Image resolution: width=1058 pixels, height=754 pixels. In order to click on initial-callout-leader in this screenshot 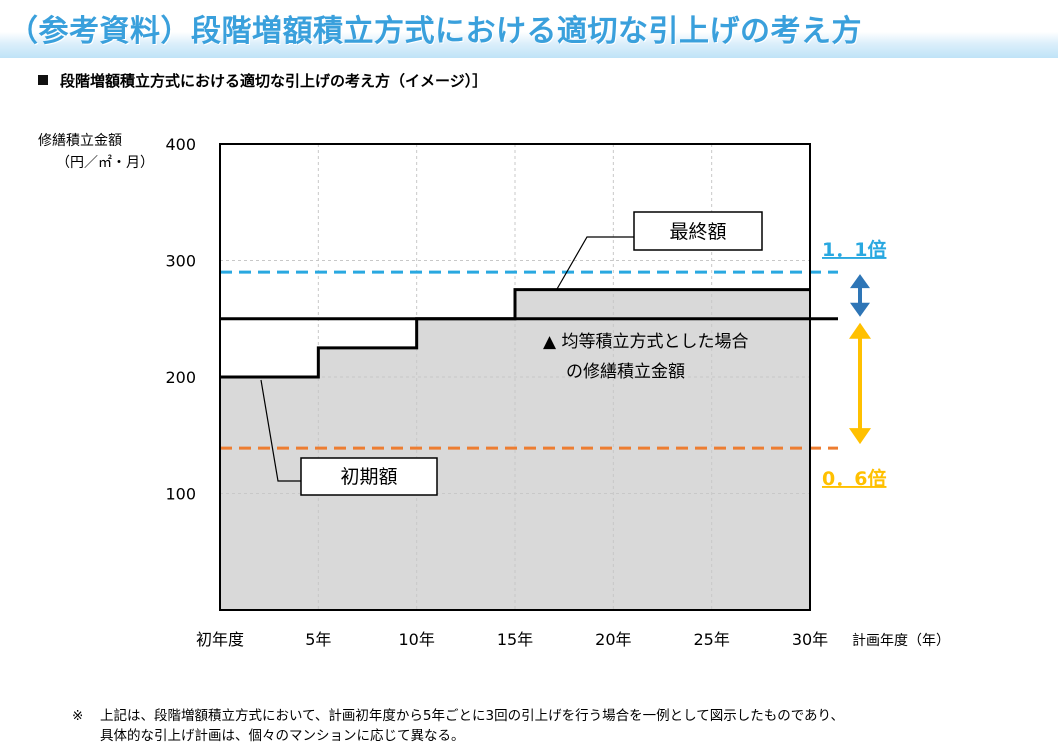, I will do `click(280, 430)`.